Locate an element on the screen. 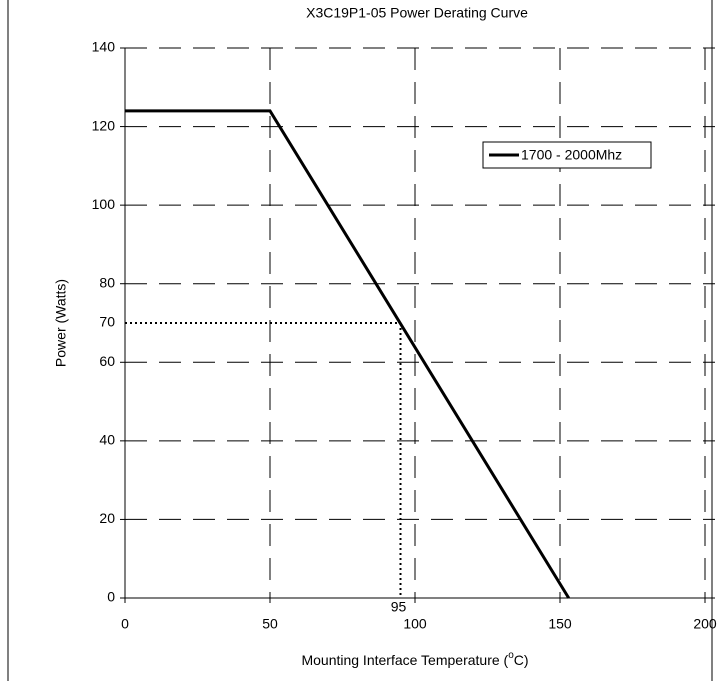  marker-y-label: 70 is located at coordinates (107, 322).